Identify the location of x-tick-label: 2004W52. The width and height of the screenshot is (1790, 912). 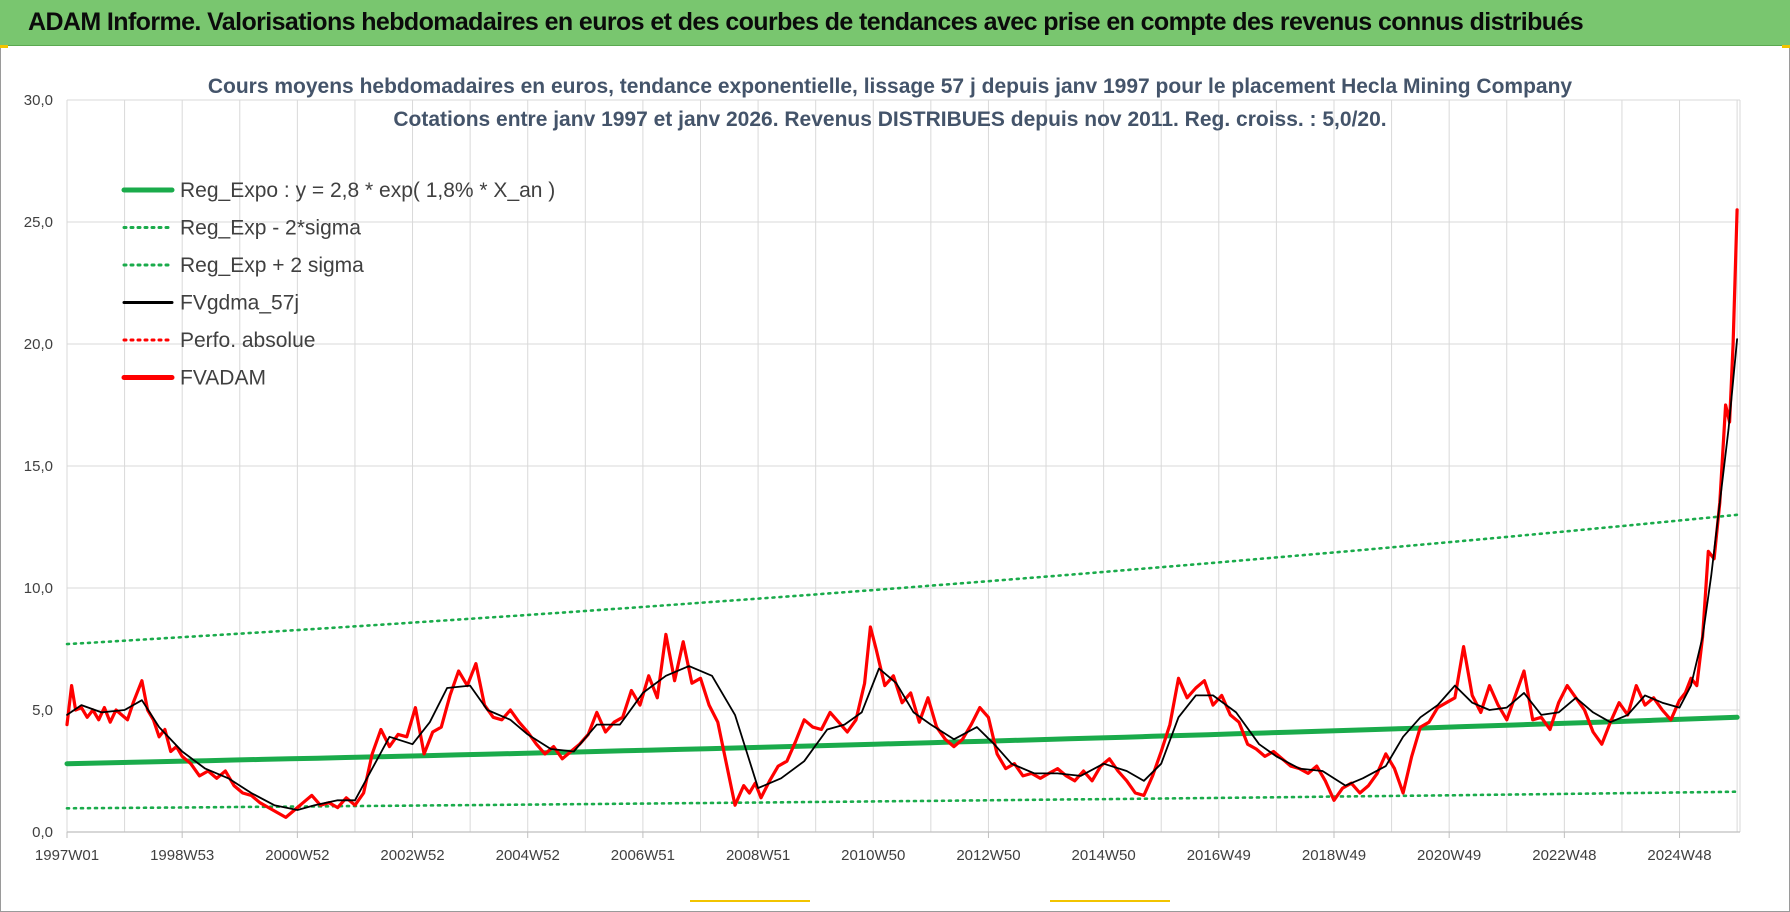
(528, 855).